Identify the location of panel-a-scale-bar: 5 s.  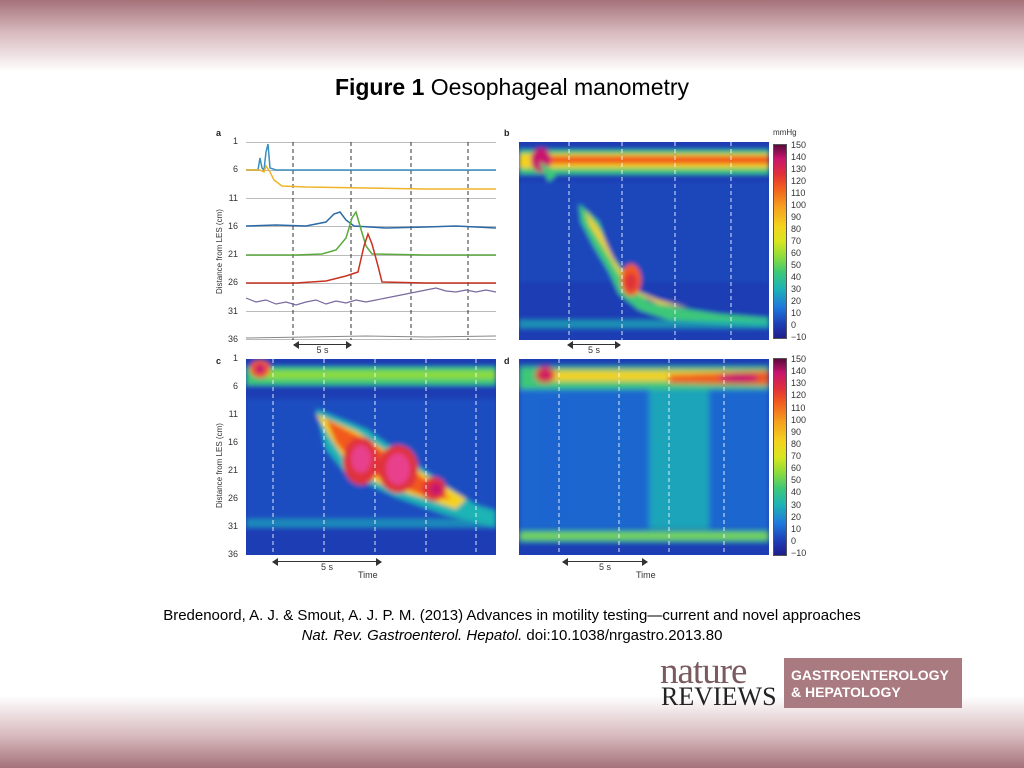
(322, 347).